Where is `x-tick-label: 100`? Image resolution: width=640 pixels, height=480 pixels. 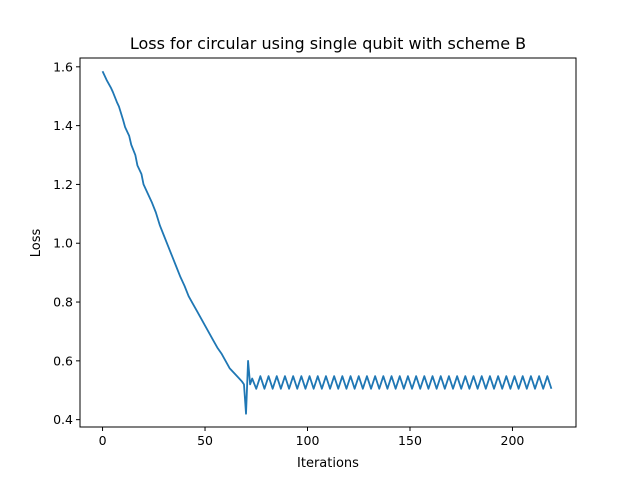
x-tick-label: 100 is located at coordinates (308, 440).